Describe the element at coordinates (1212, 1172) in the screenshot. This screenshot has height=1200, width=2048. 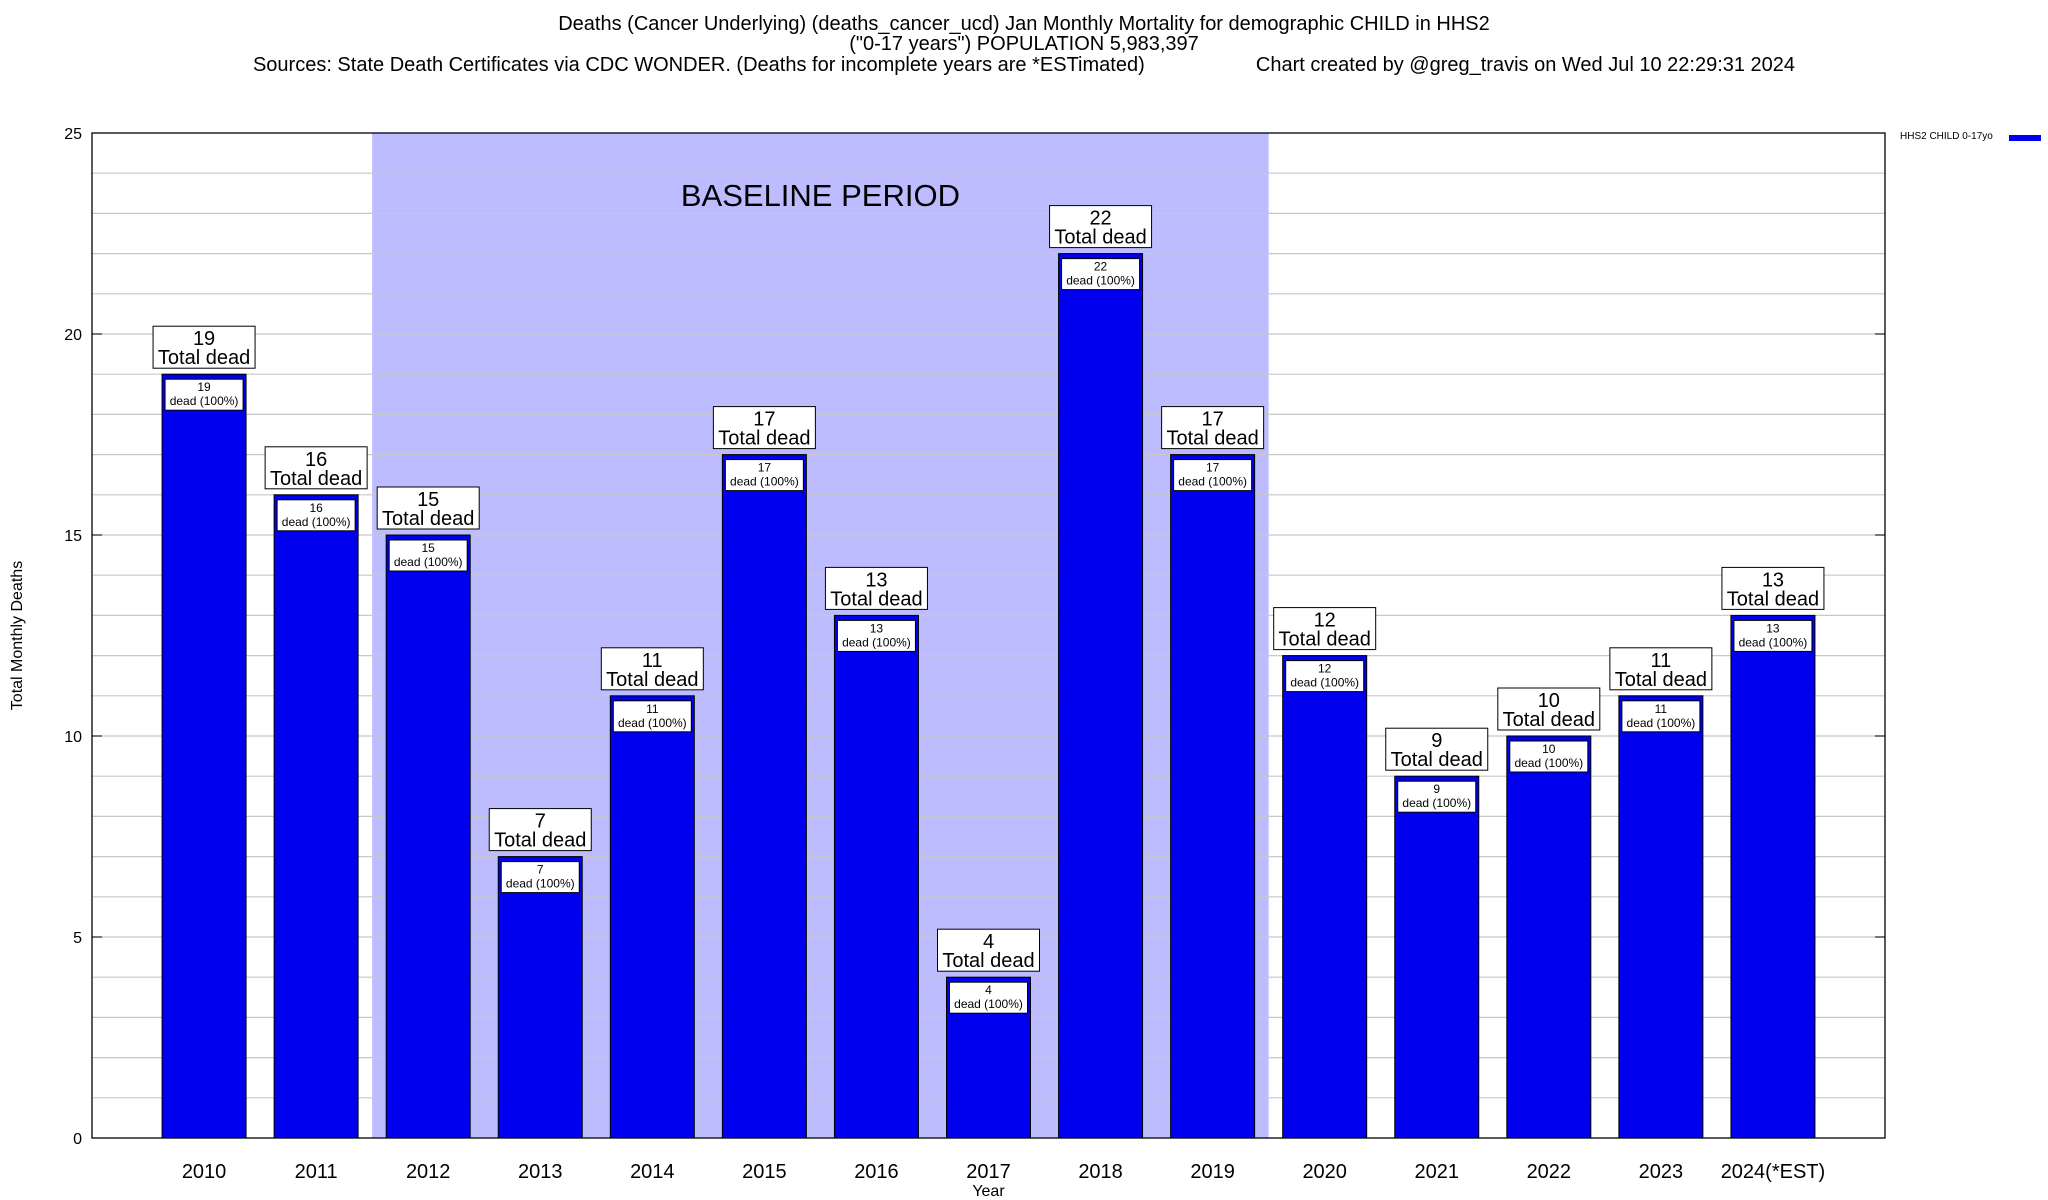
I see `x-tick-label: 2019` at that location.